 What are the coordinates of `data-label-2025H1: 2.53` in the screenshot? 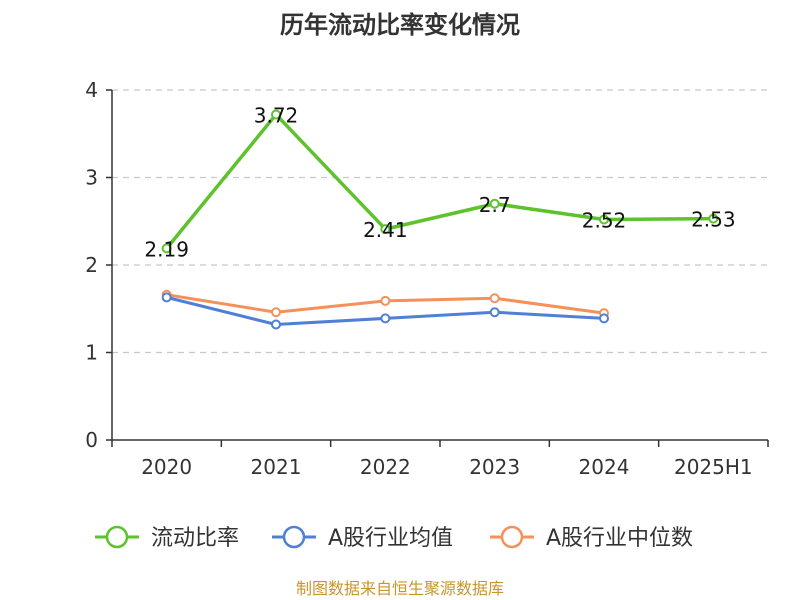 It's located at (713, 220).